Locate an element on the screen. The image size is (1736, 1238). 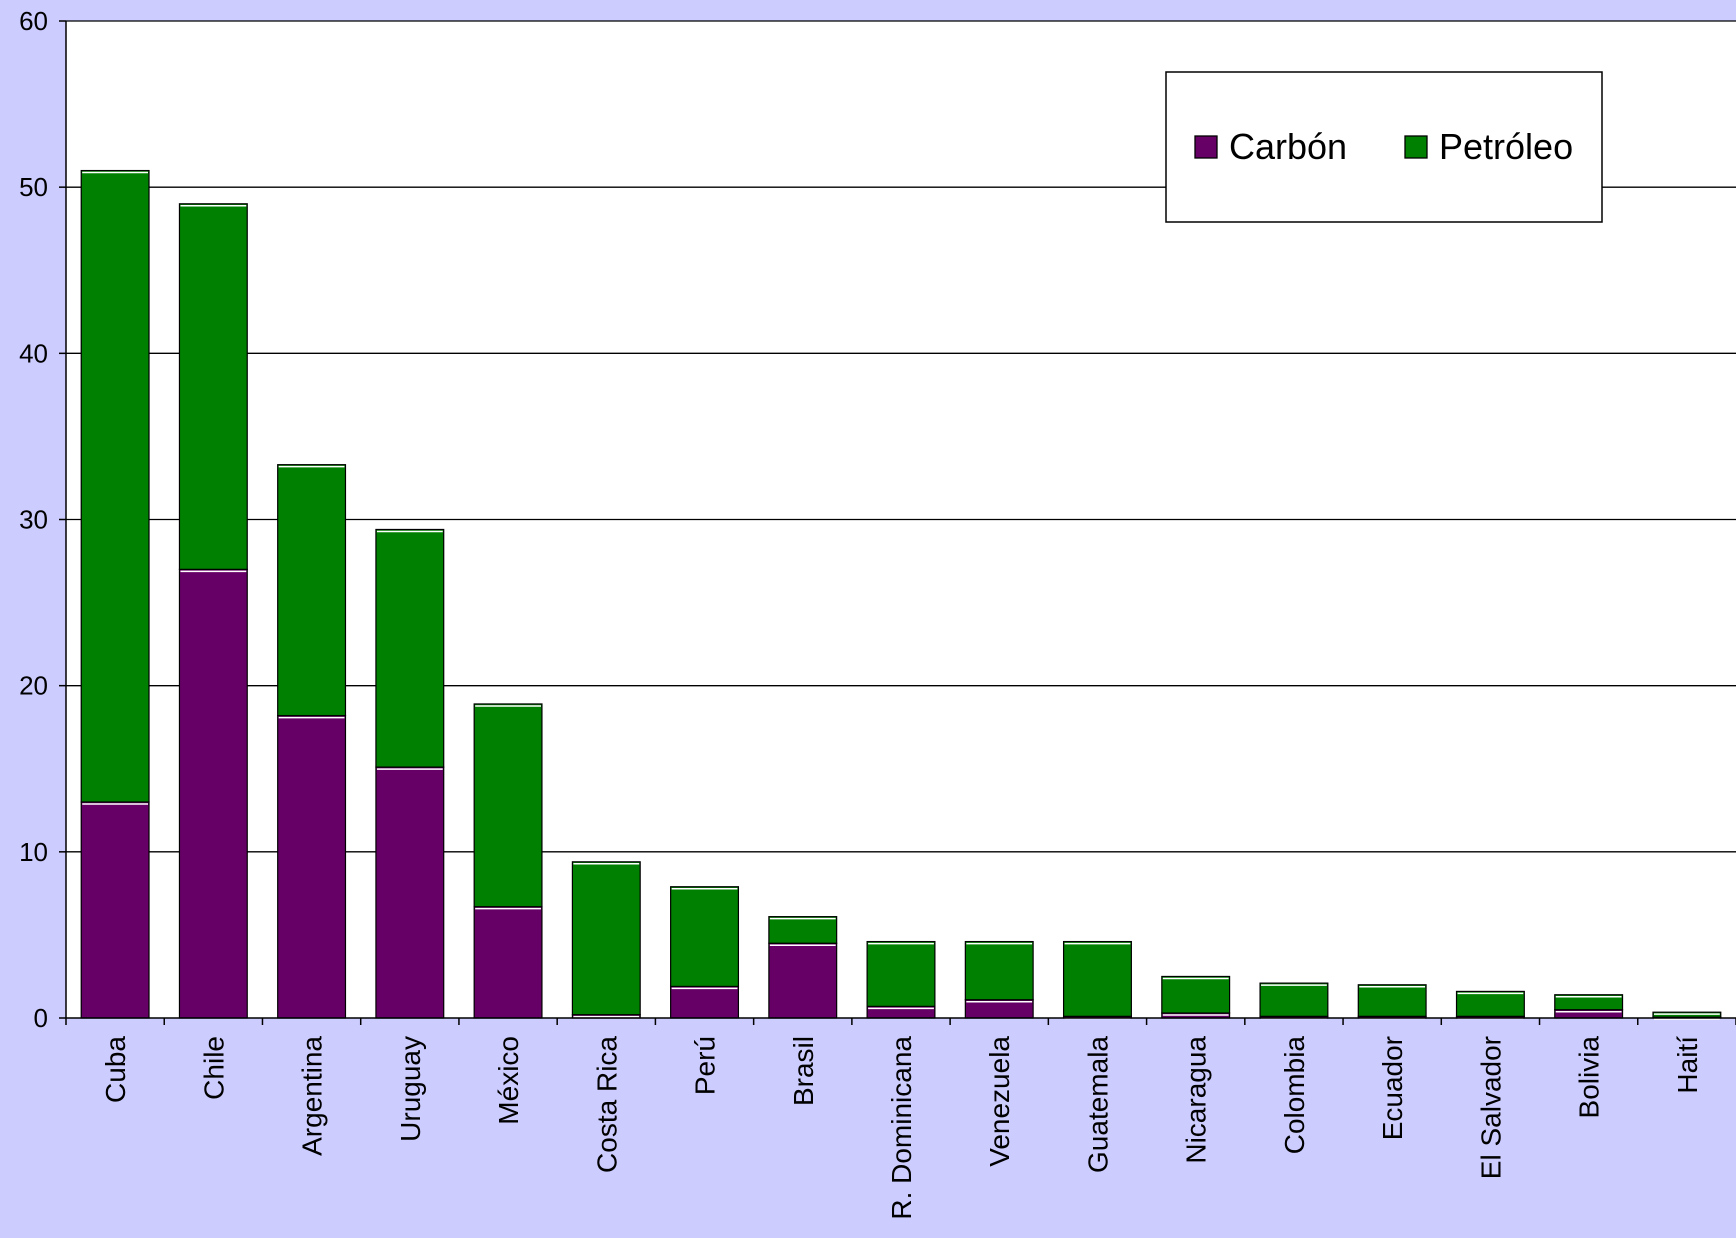
legend-label-petroleo: Petróleo is located at coordinates (1506, 146).